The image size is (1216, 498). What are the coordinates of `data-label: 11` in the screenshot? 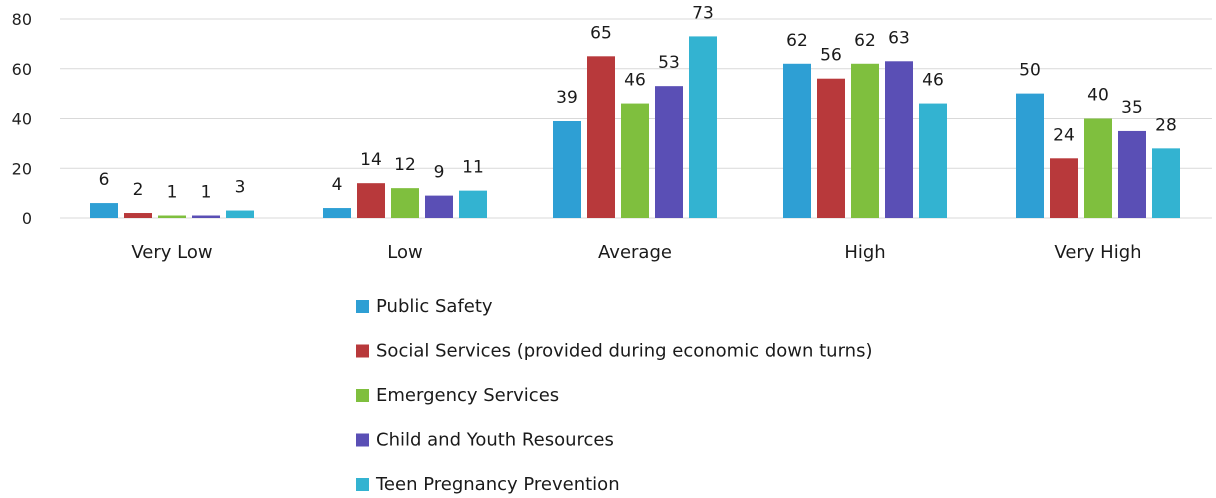 It's located at (473, 168).